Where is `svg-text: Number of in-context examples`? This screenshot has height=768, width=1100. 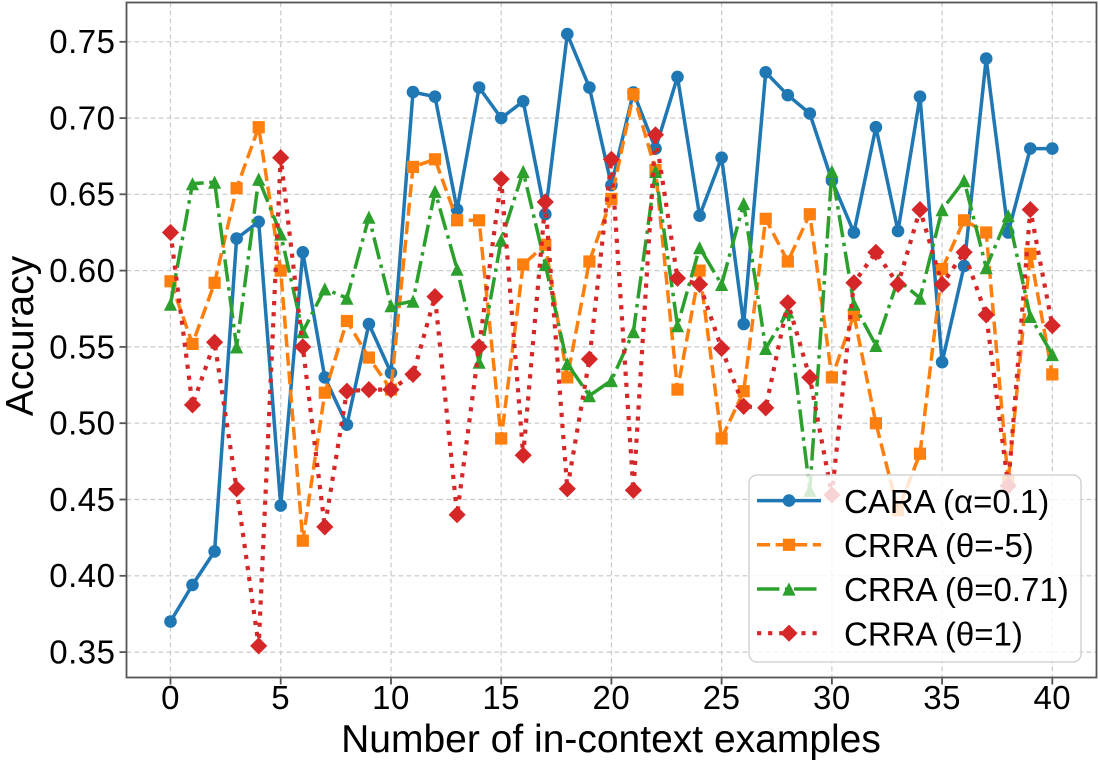
svg-text: Number of in-context examples is located at coordinates (611, 739).